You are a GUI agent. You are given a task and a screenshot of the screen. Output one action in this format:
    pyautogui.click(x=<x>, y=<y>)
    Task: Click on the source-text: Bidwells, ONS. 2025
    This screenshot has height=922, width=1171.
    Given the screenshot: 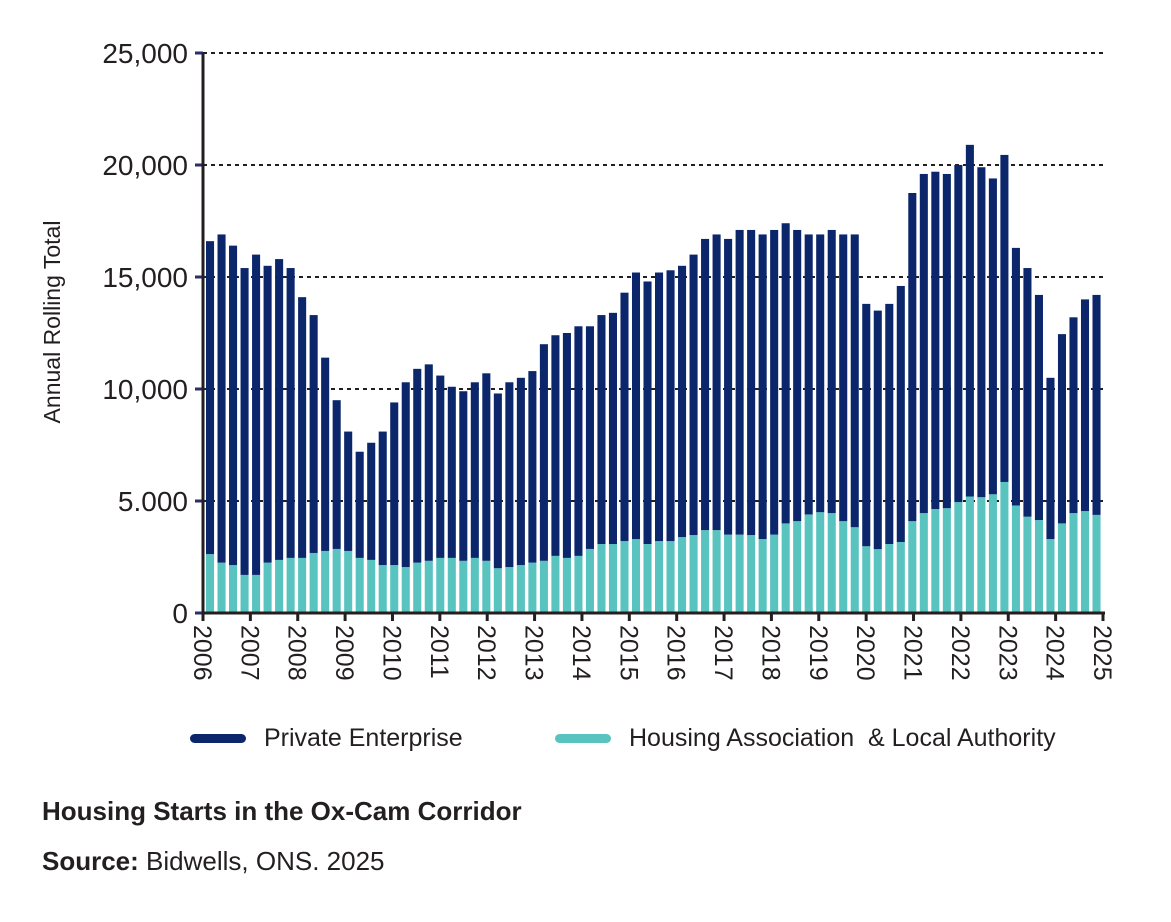 What is the action you would take?
    pyautogui.click(x=265, y=861)
    